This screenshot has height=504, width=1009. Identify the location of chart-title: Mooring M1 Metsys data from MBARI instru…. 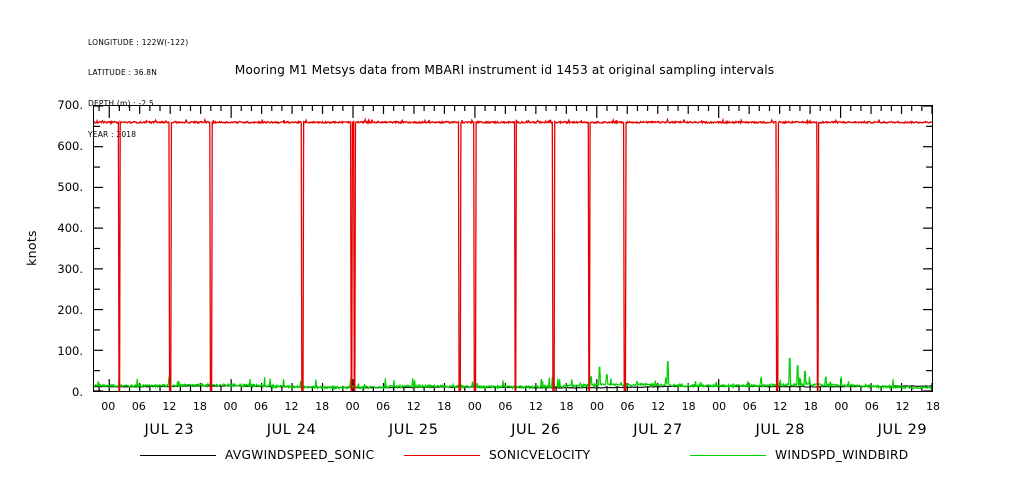
(504, 70).